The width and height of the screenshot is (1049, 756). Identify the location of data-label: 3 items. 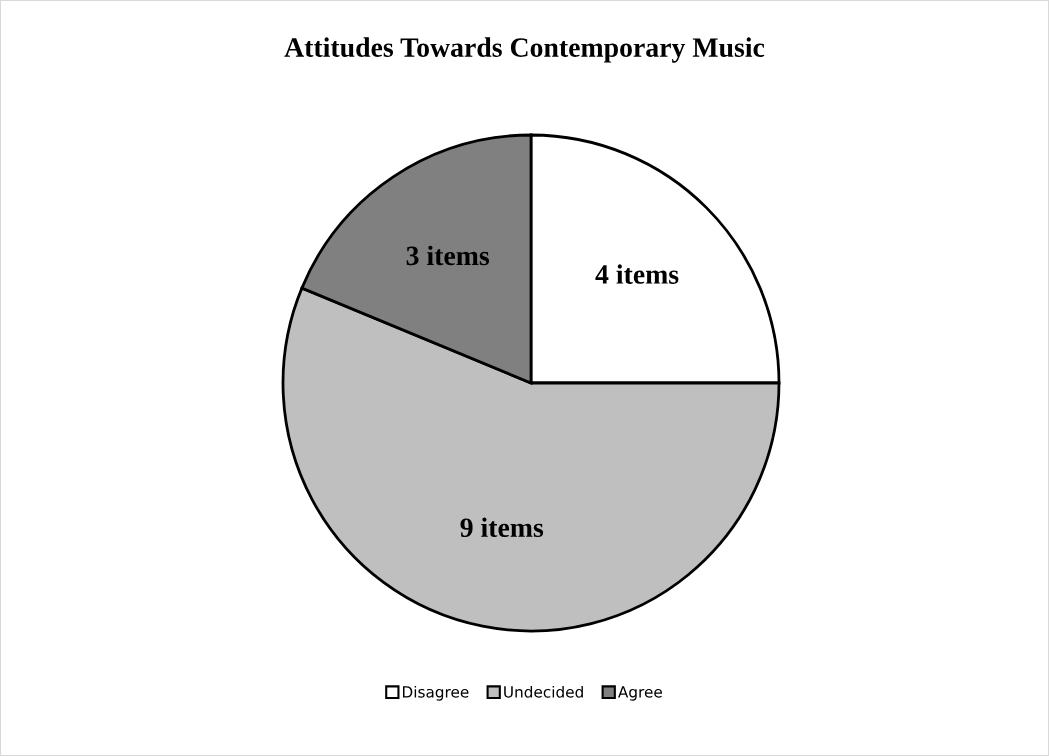
(448, 255).